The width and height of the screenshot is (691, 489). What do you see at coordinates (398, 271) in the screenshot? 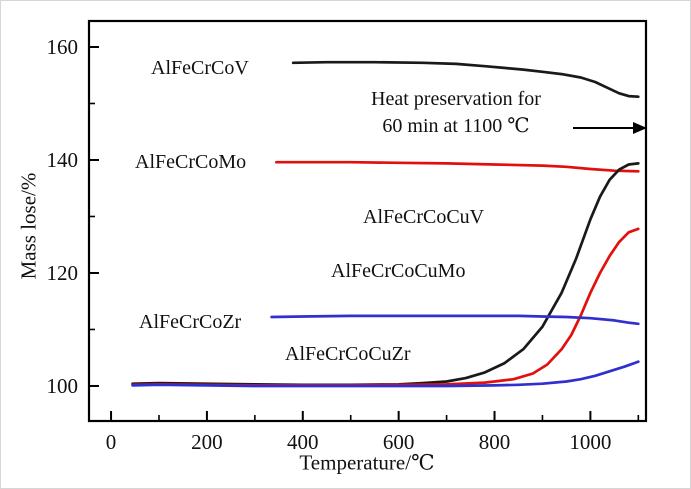
I see `series-label-alfecrcocumo: AlFeCrCoCuMo` at bounding box center [398, 271].